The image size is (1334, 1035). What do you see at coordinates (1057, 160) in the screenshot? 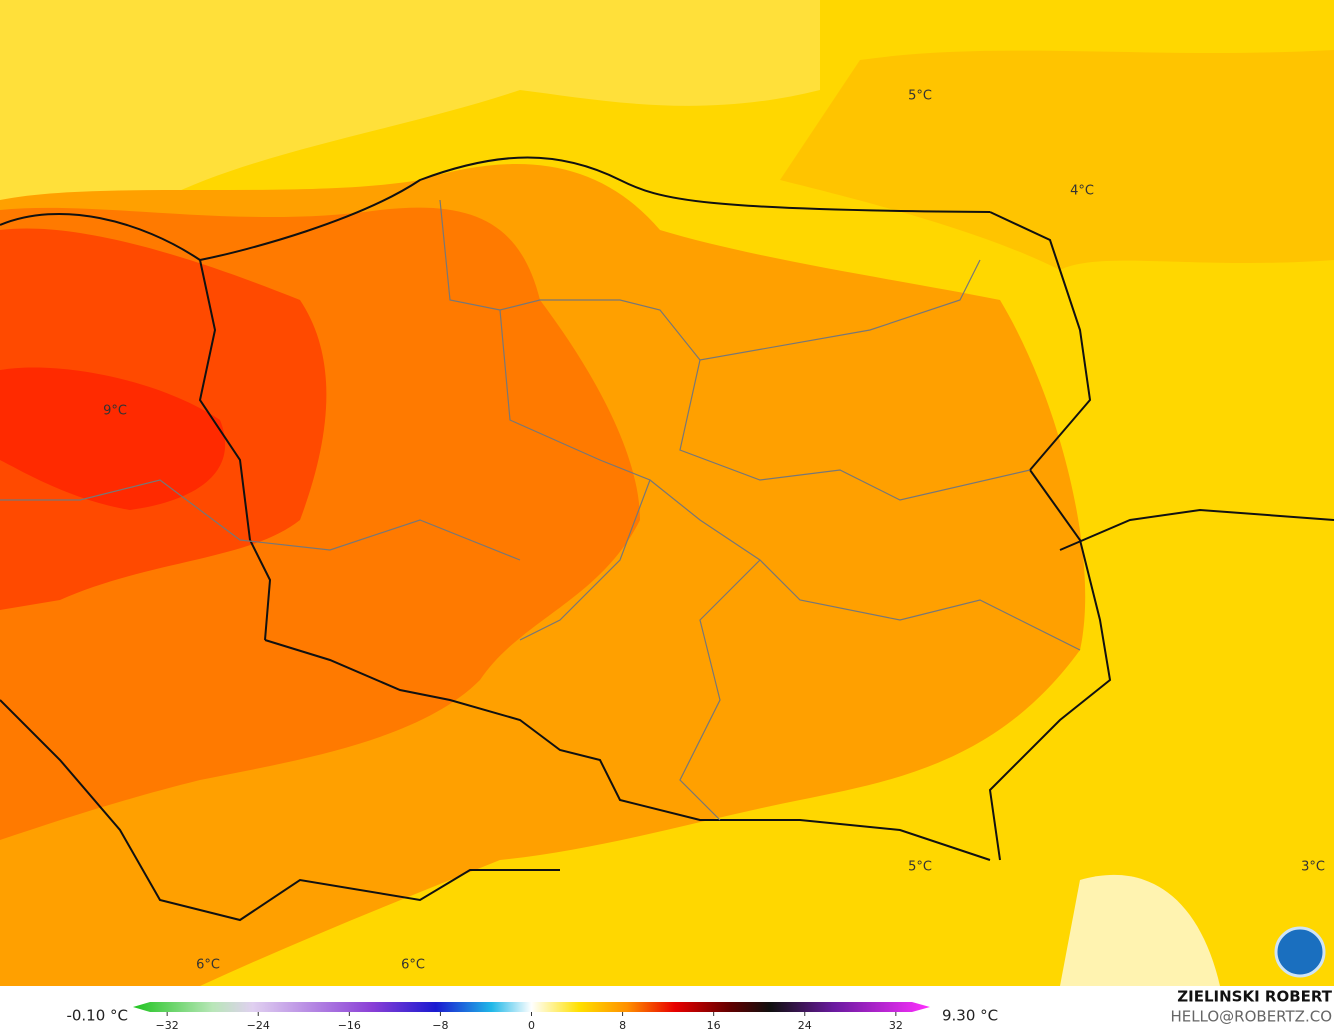
I see `mild-region` at bounding box center [1057, 160].